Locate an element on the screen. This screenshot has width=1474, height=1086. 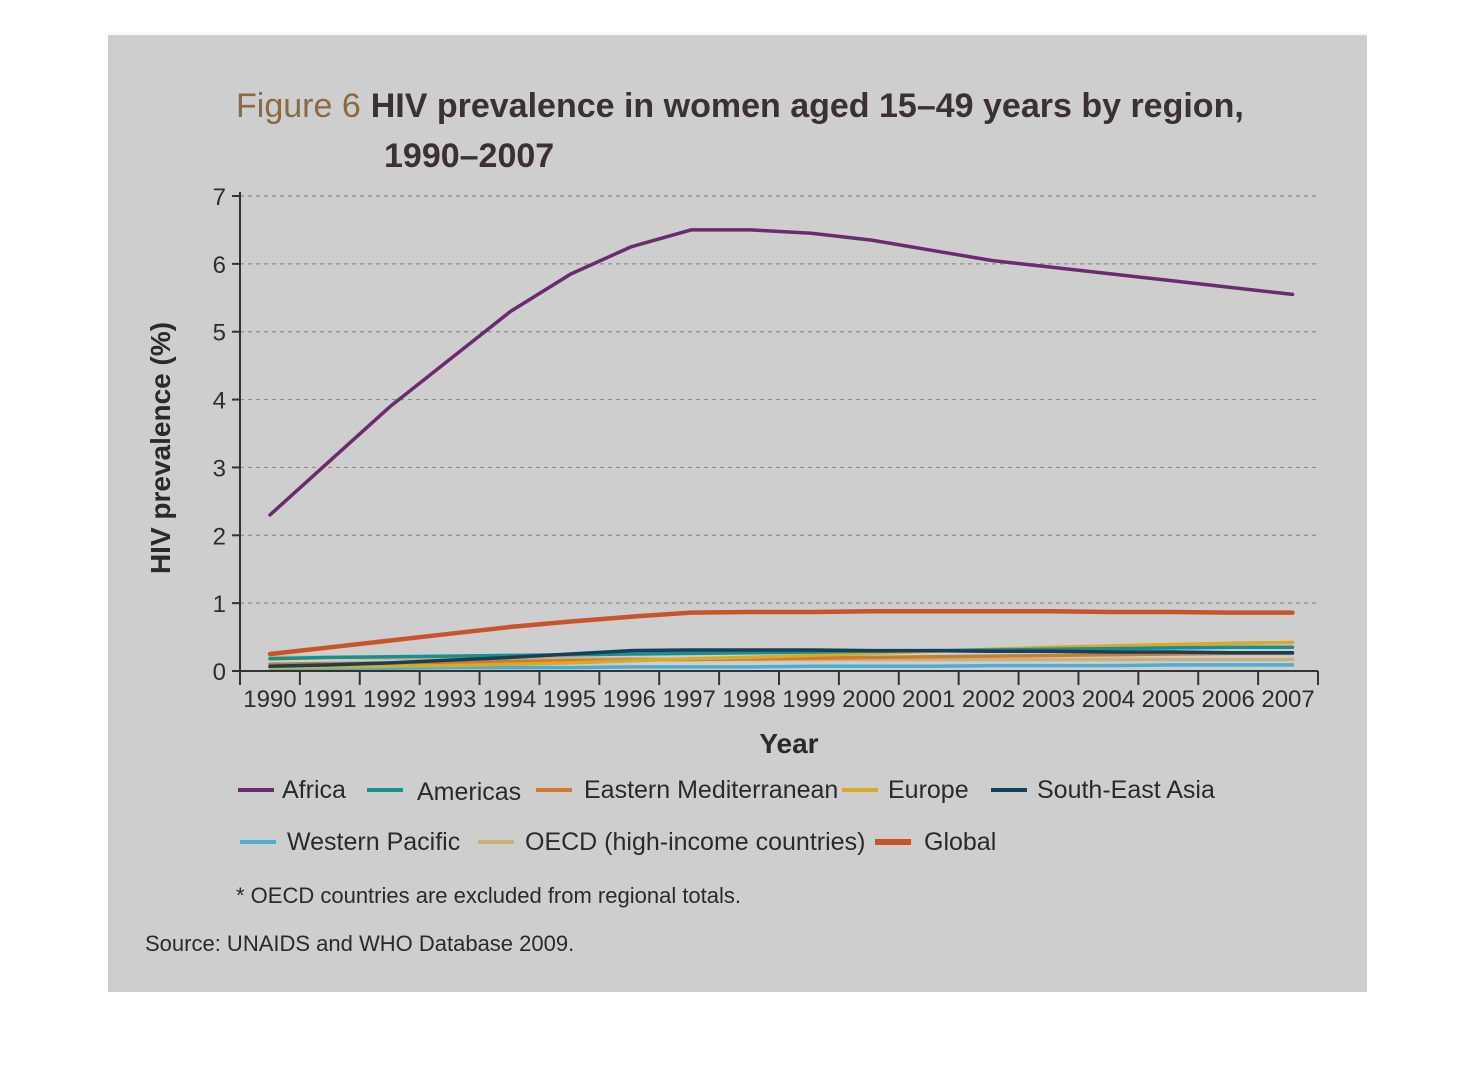
legend-label: OECD (high-income countries) is located at coordinates (695, 842).